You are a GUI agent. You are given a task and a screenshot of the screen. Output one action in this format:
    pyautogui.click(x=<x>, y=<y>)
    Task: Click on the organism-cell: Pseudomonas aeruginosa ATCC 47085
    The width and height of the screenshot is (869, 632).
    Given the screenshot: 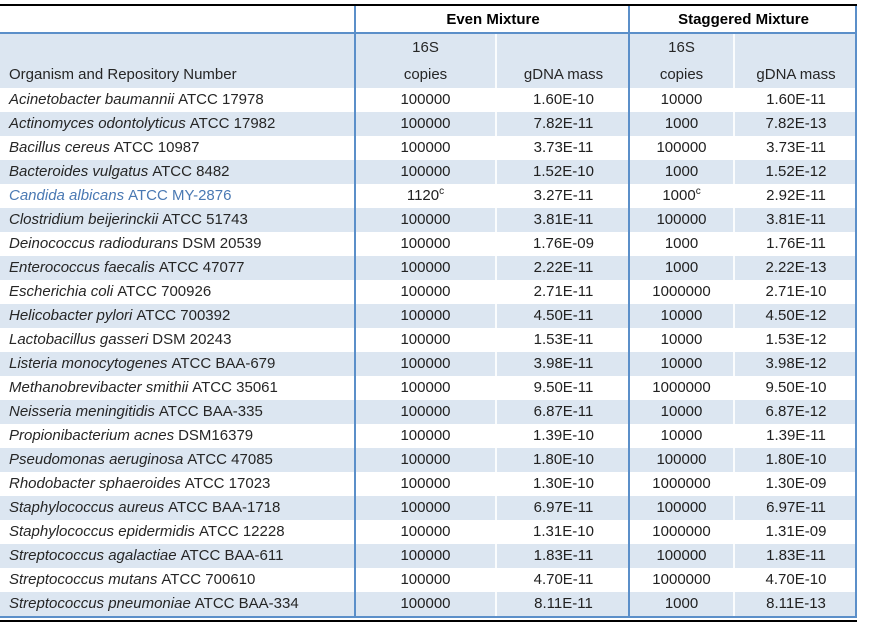 What is the action you would take?
    pyautogui.click(x=178, y=460)
    